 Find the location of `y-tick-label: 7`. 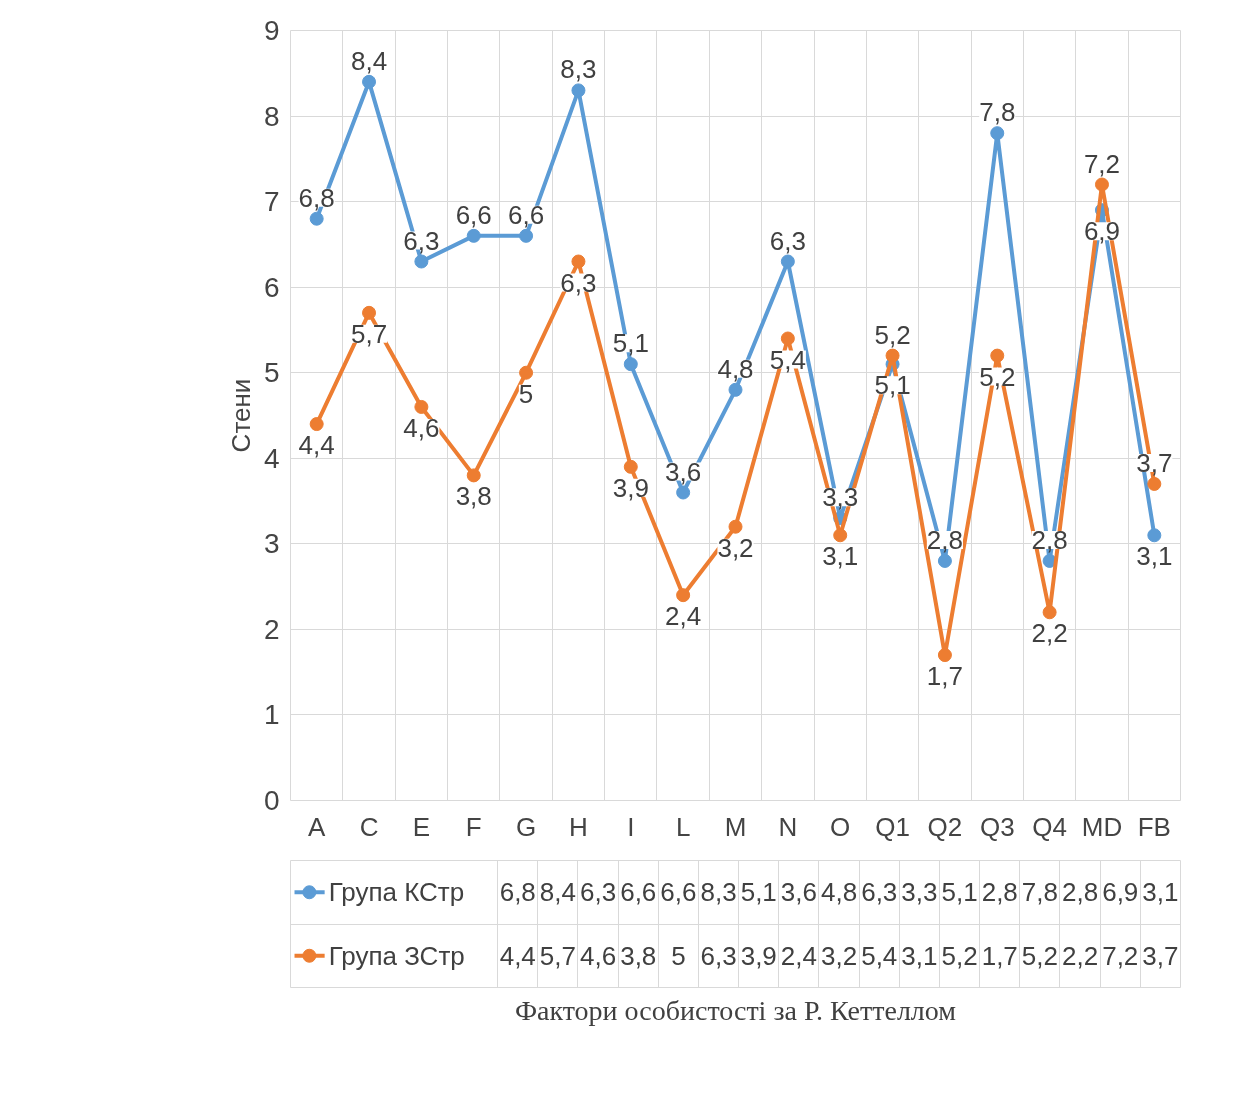

y-tick-label: 7 is located at coordinates (271, 202).